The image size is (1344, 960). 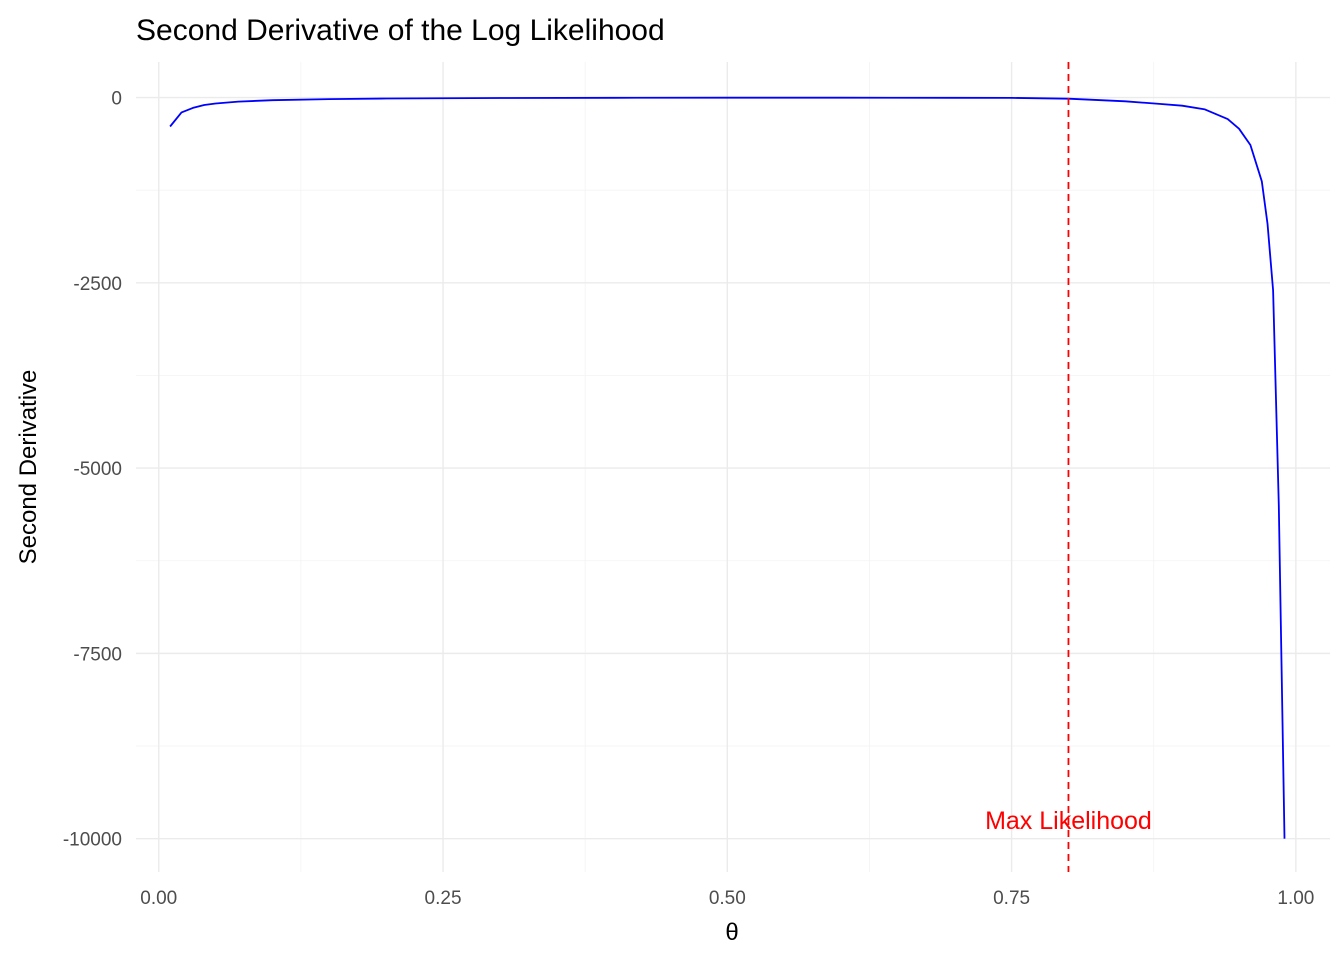 What do you see at coordinates (97, 654) in the screenshot?
I see `y-tick-label: -7500` at bounding box center [97, 654].